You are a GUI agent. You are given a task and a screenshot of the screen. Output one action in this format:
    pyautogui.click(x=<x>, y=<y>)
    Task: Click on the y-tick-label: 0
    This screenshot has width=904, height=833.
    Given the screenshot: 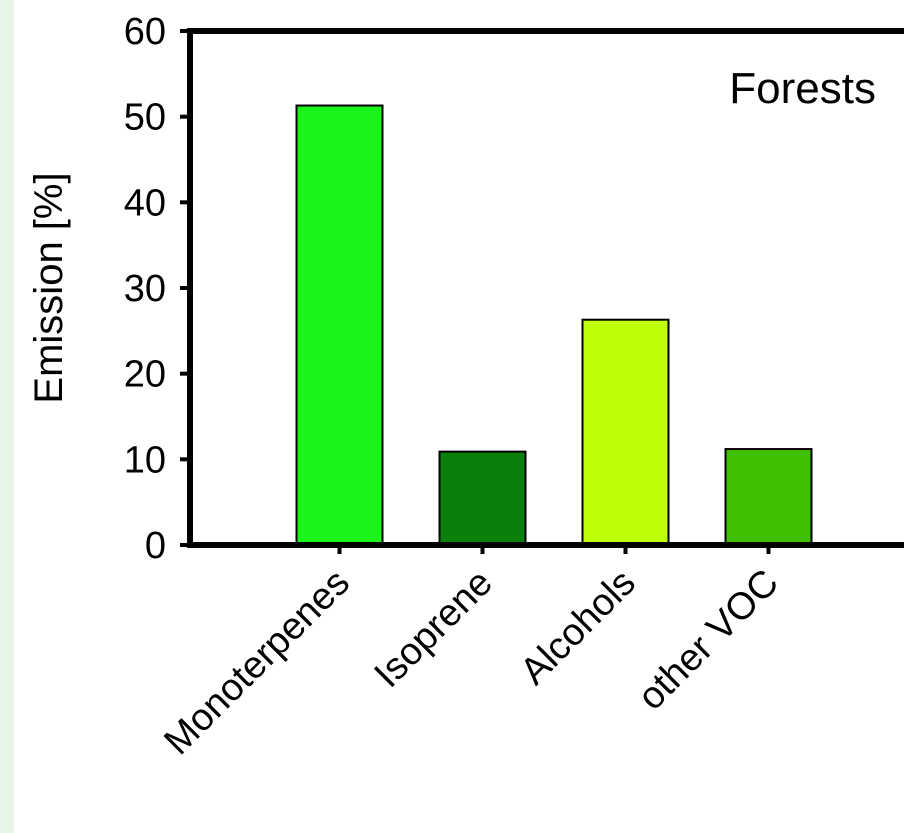 What is the action you would take?
    pyautogui.click(x=155, y=546)
    